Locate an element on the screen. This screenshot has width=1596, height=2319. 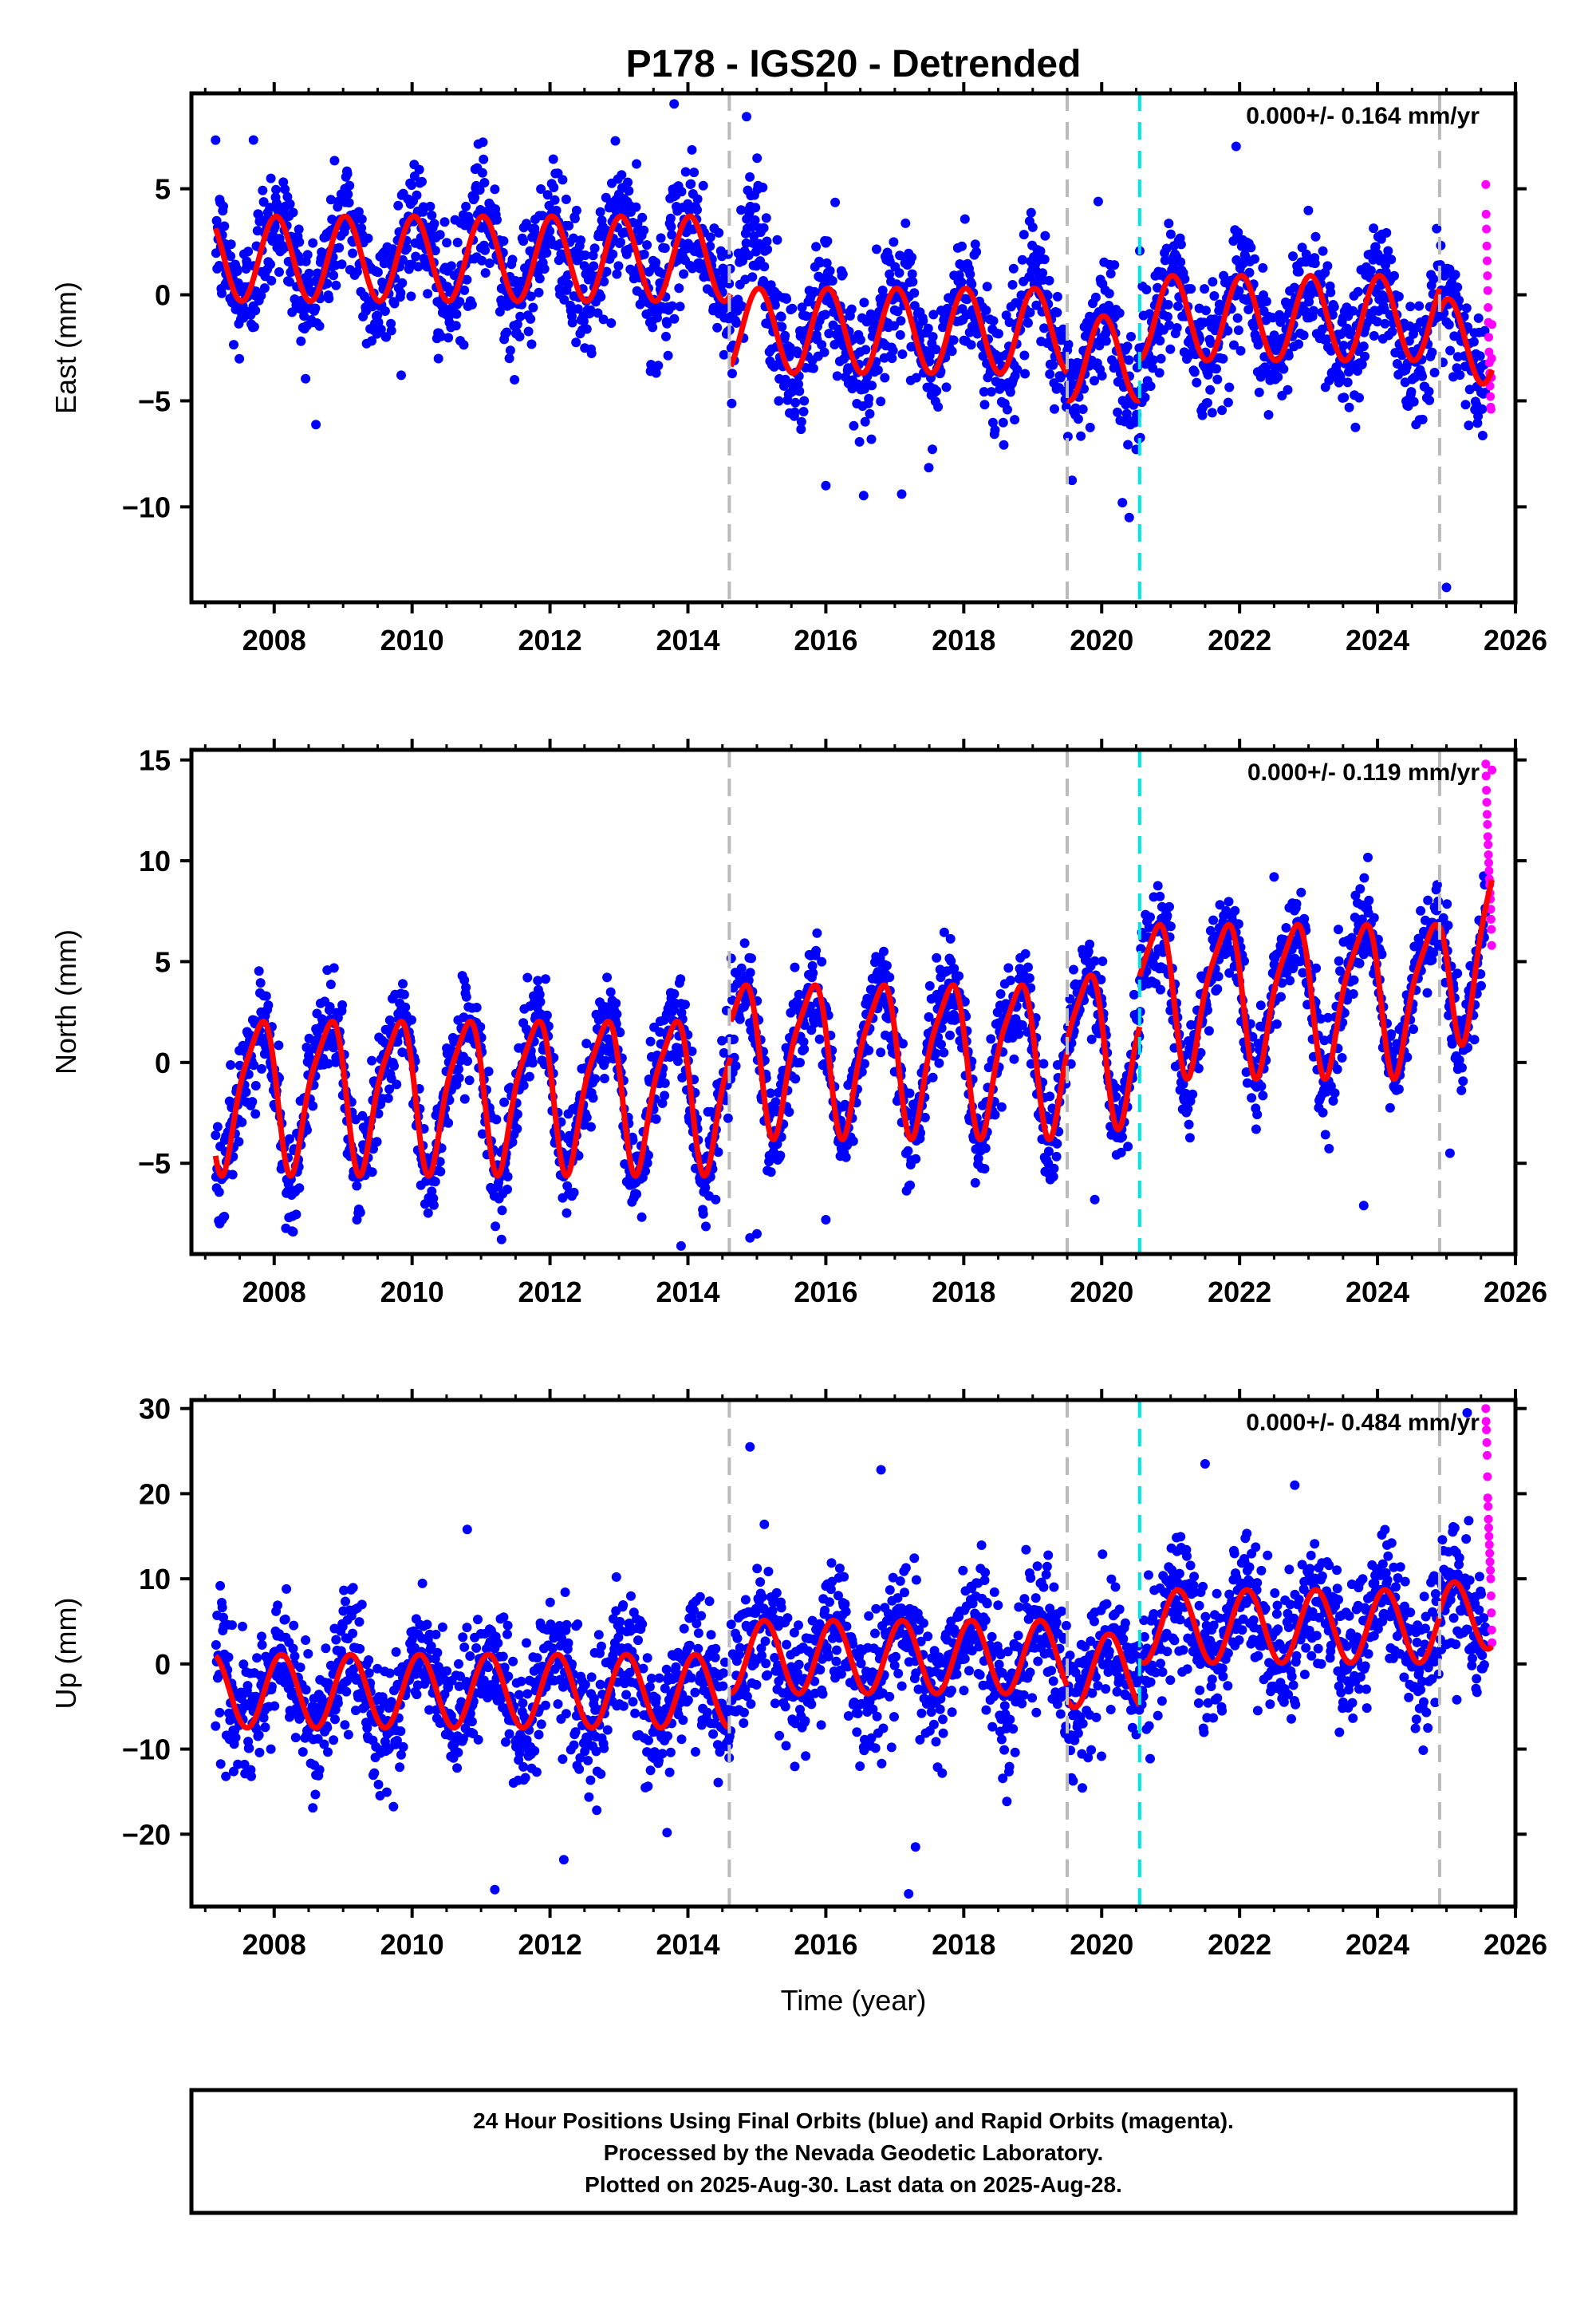
x-tick-label: 2014 is located at coordinates (687, 640).